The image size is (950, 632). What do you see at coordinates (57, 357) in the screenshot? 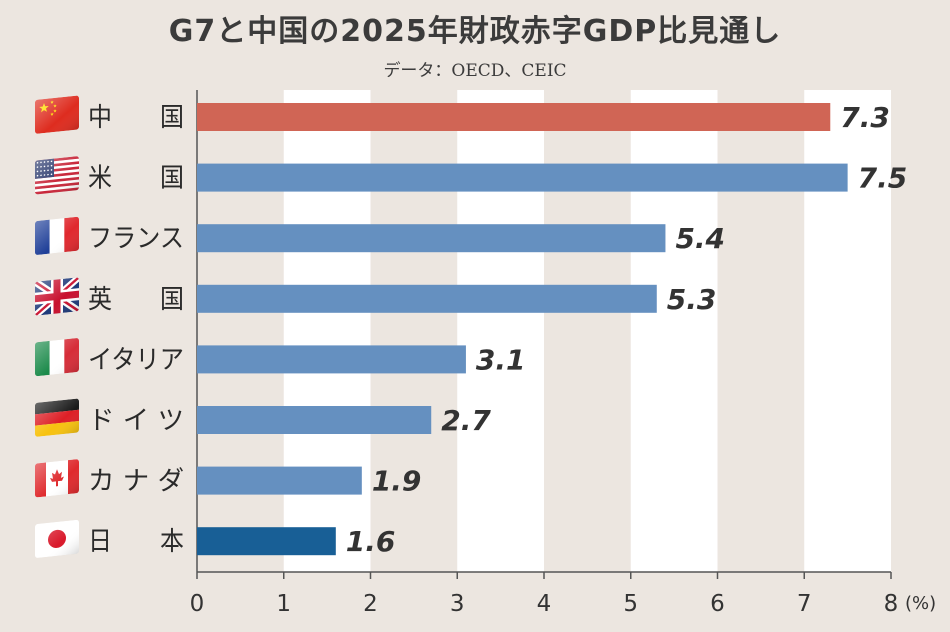
I see `italy-flag-icon` at bounding box center [57, 357].